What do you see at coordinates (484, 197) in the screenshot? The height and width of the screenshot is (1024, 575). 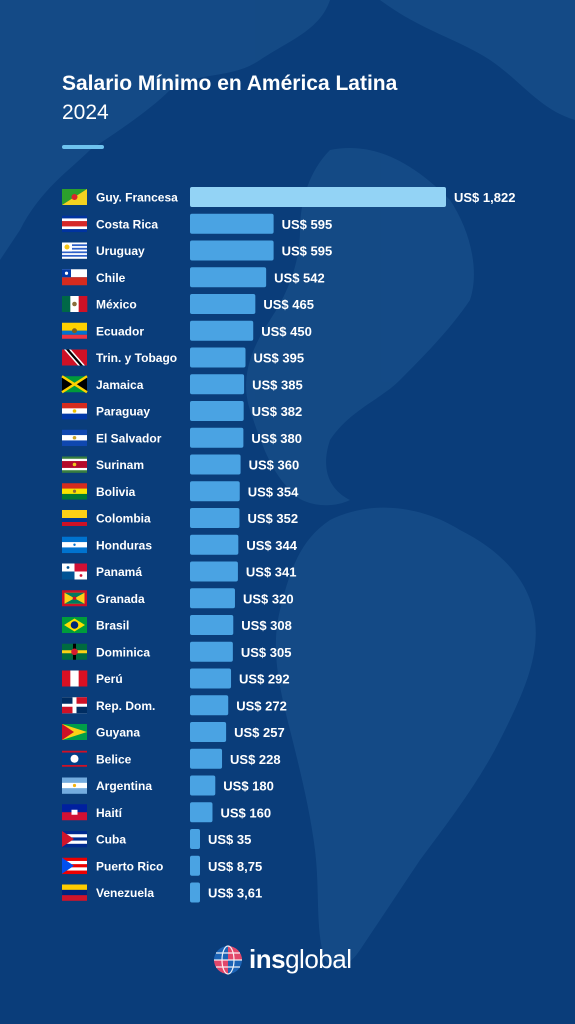 I see `value-label: US$ 1,822` at bounding box center [484, 197].